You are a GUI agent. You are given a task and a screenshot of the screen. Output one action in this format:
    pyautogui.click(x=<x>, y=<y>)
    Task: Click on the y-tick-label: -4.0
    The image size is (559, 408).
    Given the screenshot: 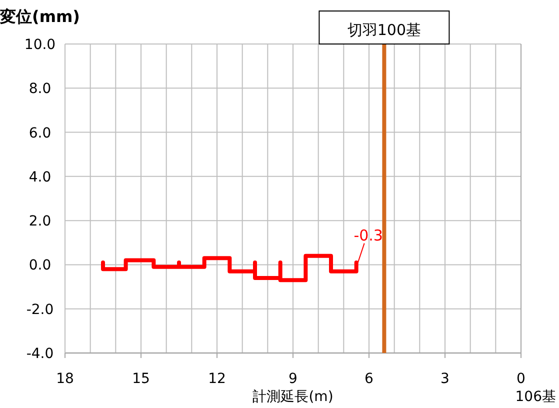 What is the action you would take?
    pyautogui.click(x=40, y=354)
    